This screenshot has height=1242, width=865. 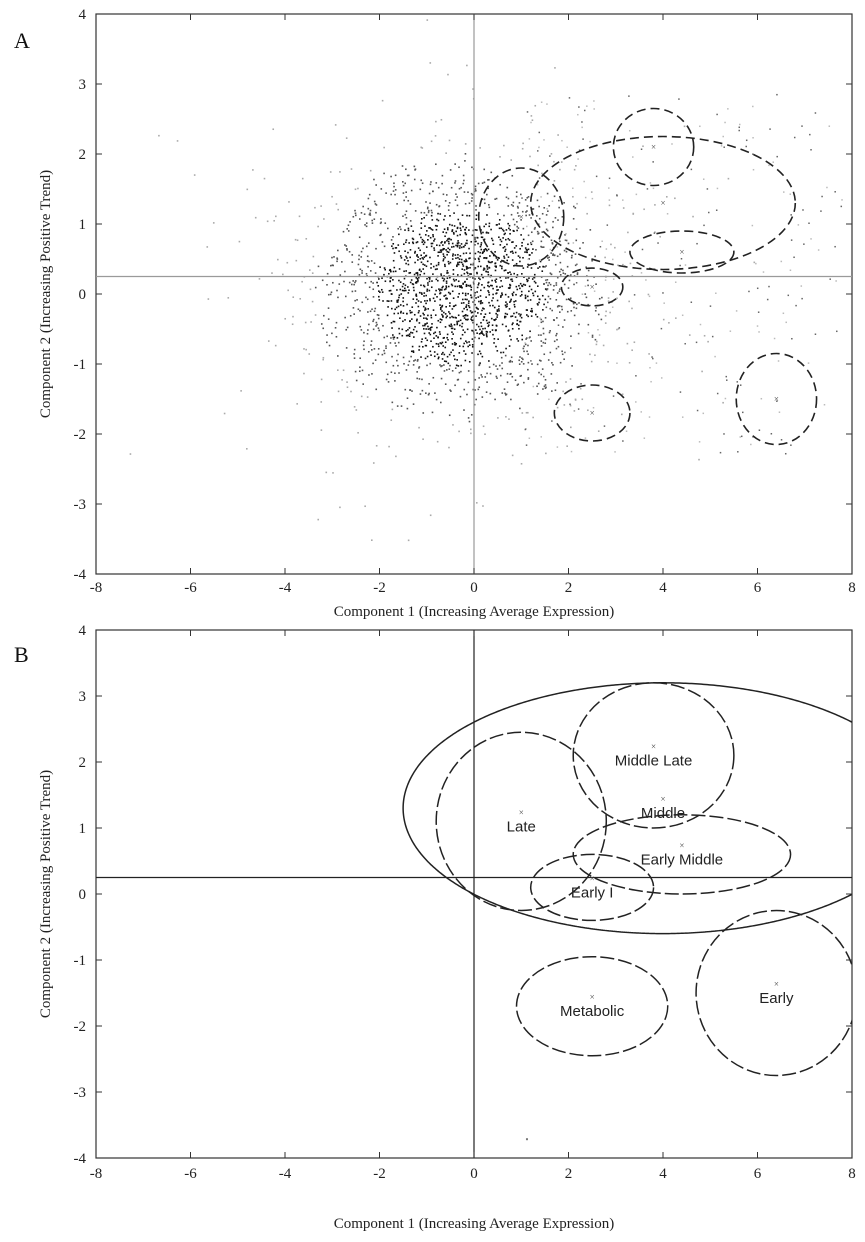 I want to click on panel-b-cluster-center-marker: ×, so click(x=681, y=845).